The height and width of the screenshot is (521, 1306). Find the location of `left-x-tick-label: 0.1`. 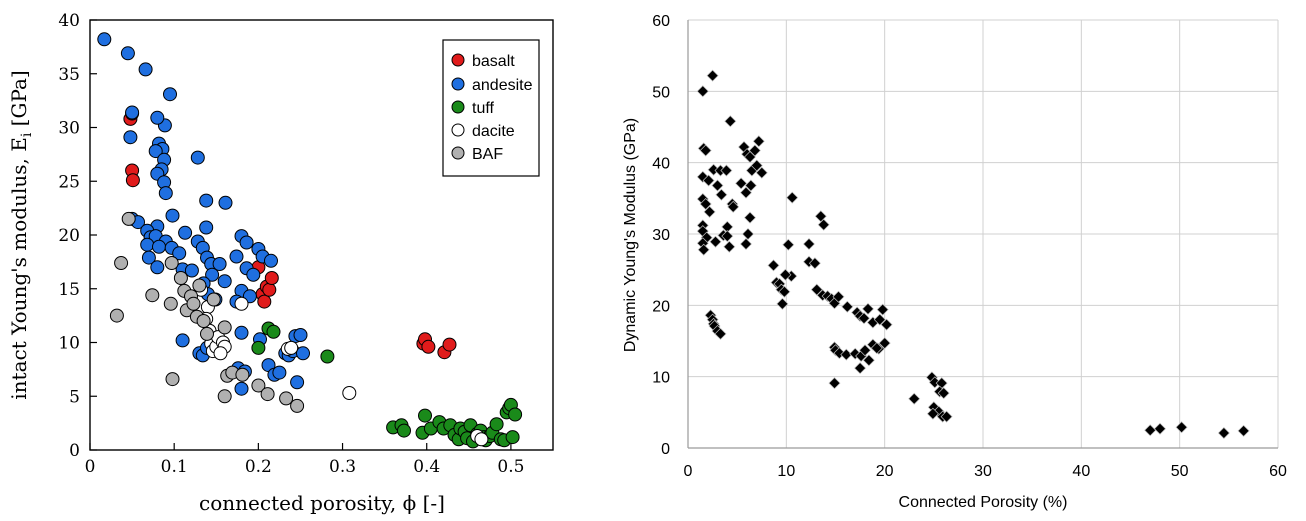

left-x-tick-label: 0.1 is located at coordinates (174, 467).